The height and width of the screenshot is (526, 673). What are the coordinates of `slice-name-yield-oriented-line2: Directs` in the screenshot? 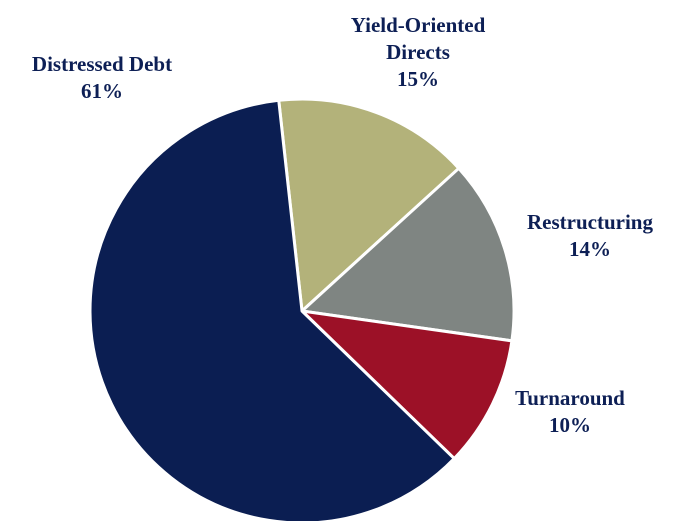 It's located at (418, 52).